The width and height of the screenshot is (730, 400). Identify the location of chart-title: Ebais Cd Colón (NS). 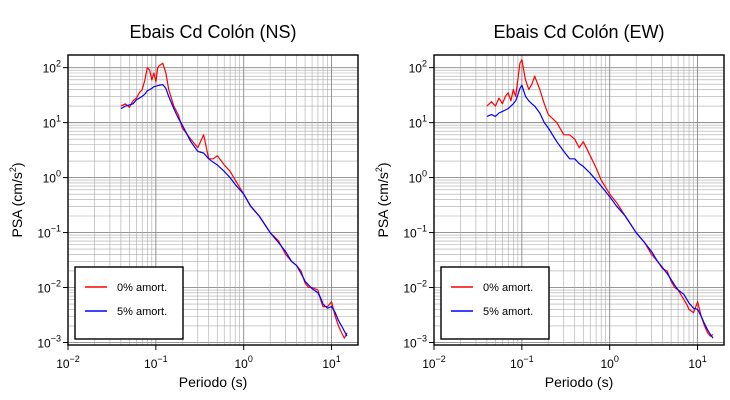
(212, 32).